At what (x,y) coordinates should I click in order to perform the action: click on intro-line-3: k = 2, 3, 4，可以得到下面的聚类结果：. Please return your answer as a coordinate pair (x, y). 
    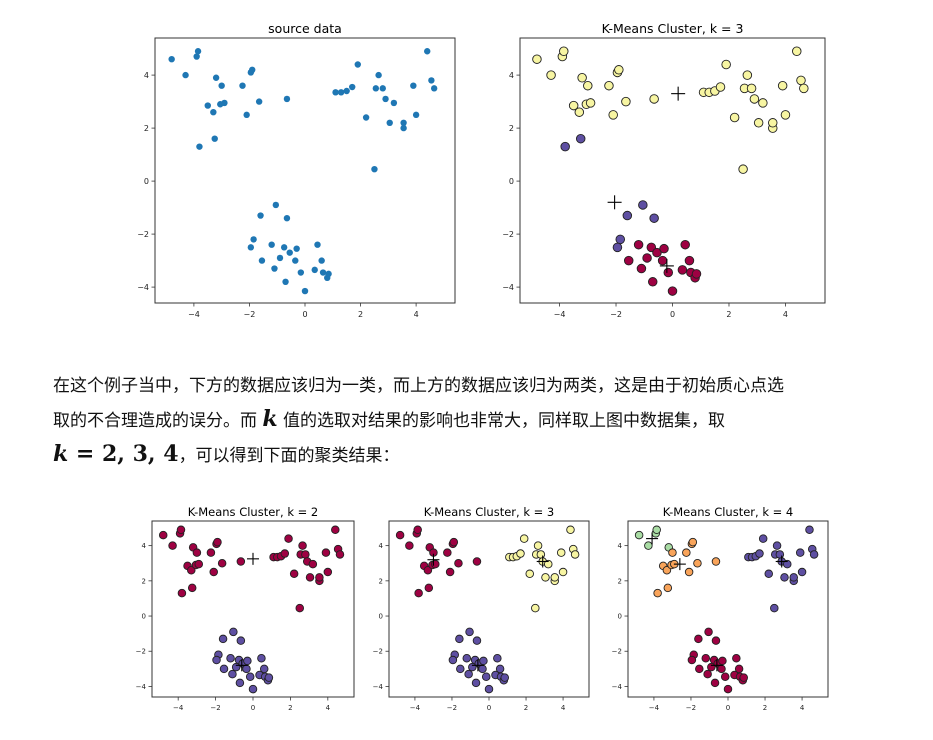
    Looking at the image, I should click on (488, 455).